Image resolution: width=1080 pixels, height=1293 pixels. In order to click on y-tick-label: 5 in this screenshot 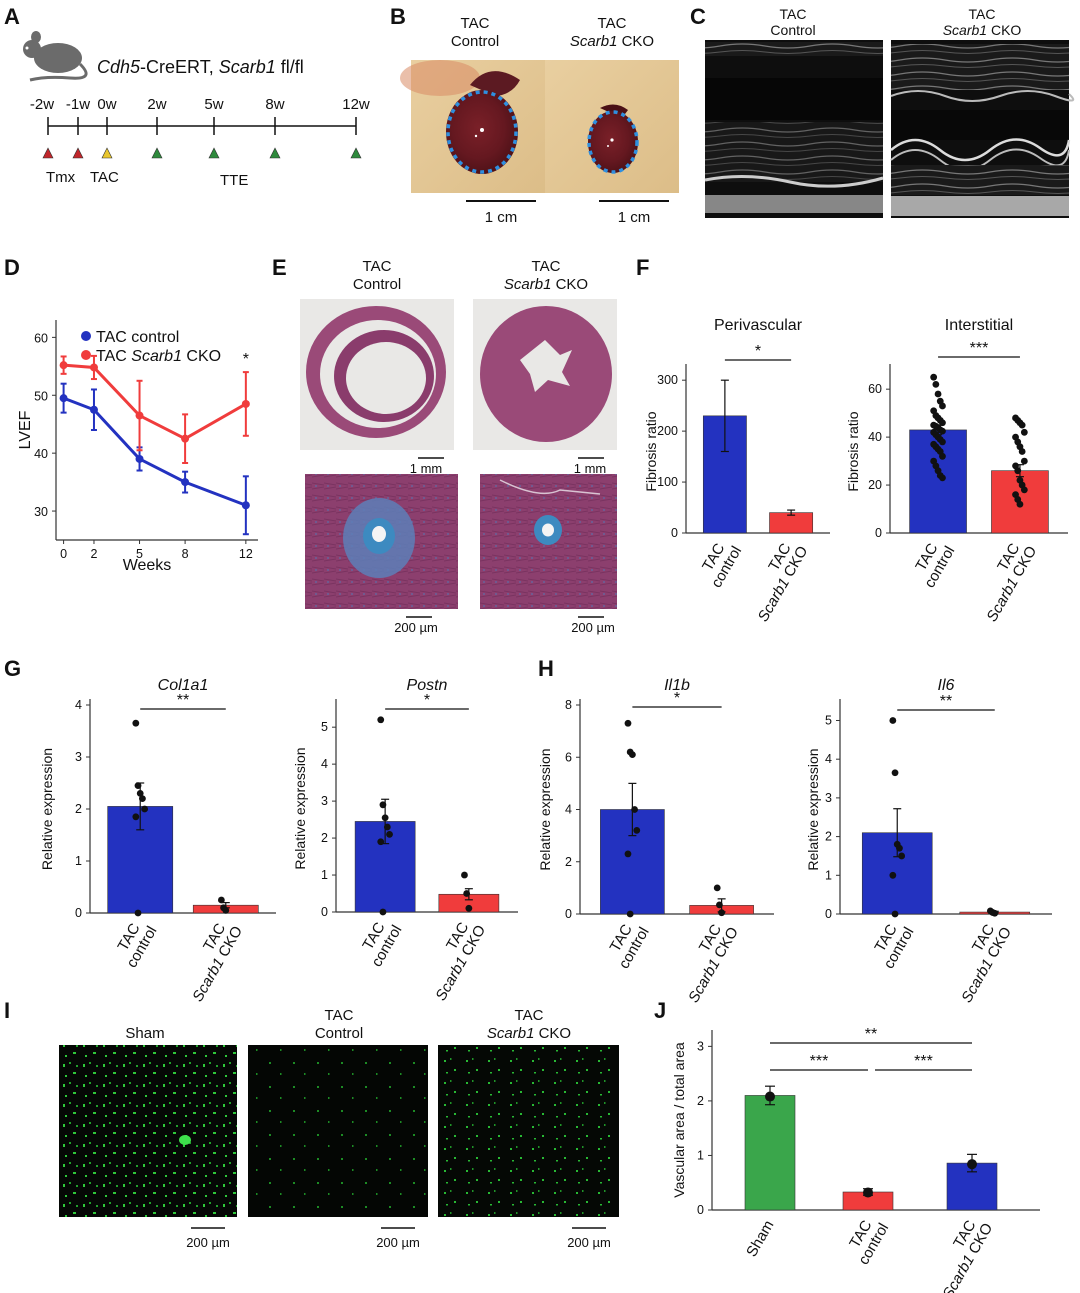, I will do `click(324, 727)`.